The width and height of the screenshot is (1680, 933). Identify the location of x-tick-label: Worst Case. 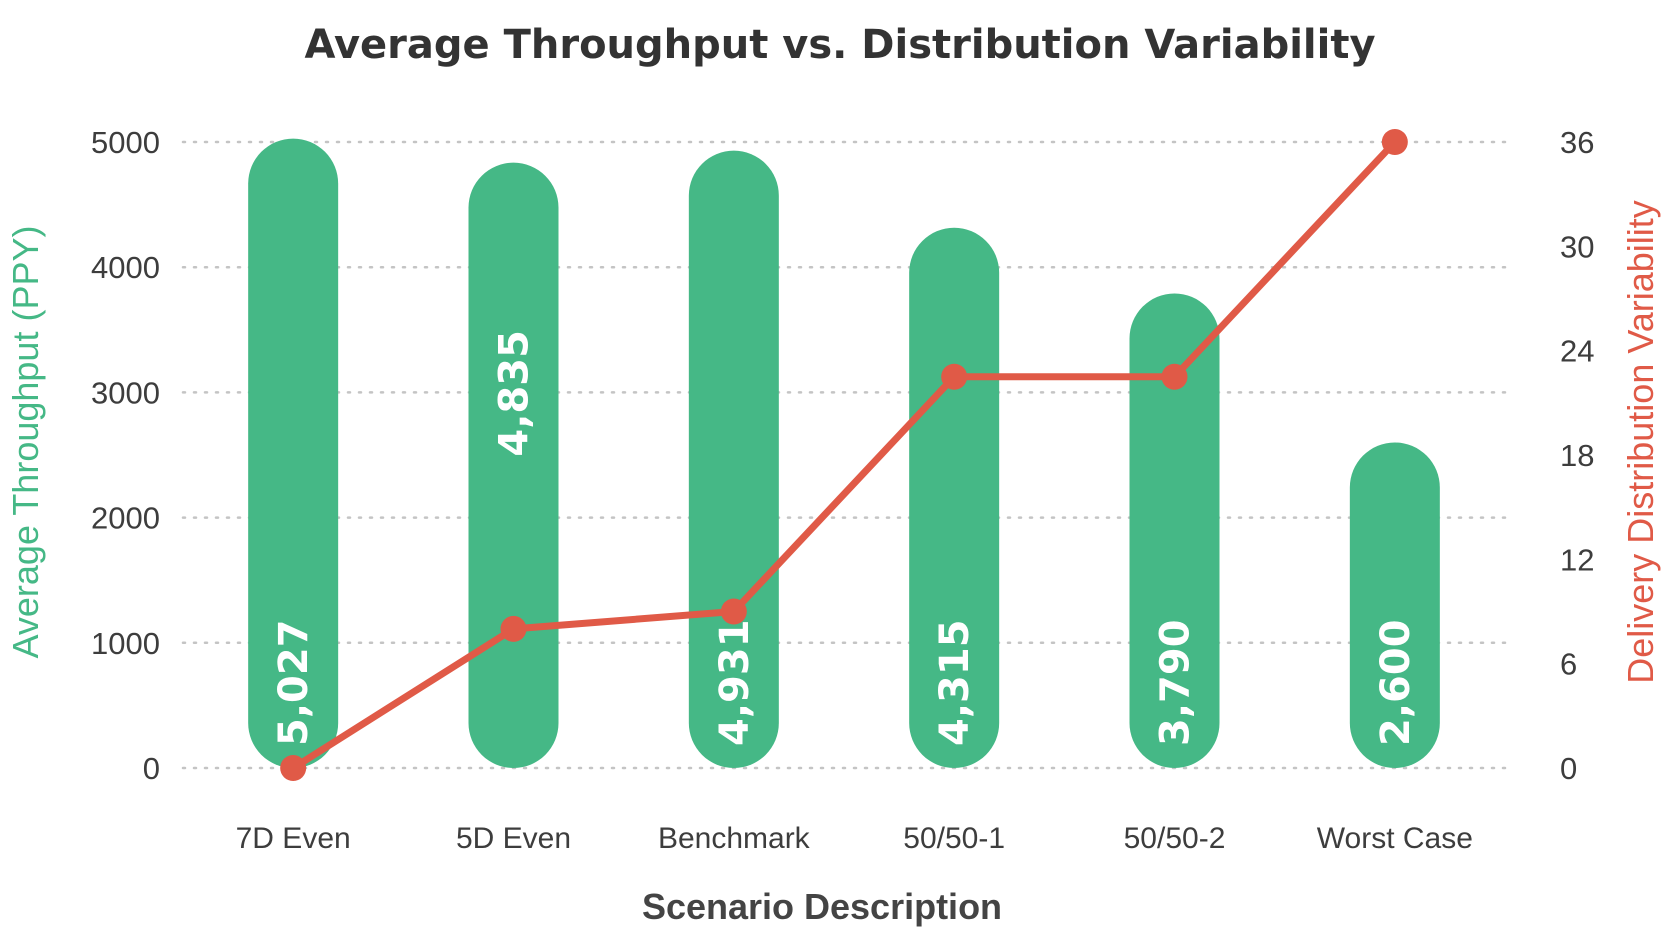
(1395, 838).